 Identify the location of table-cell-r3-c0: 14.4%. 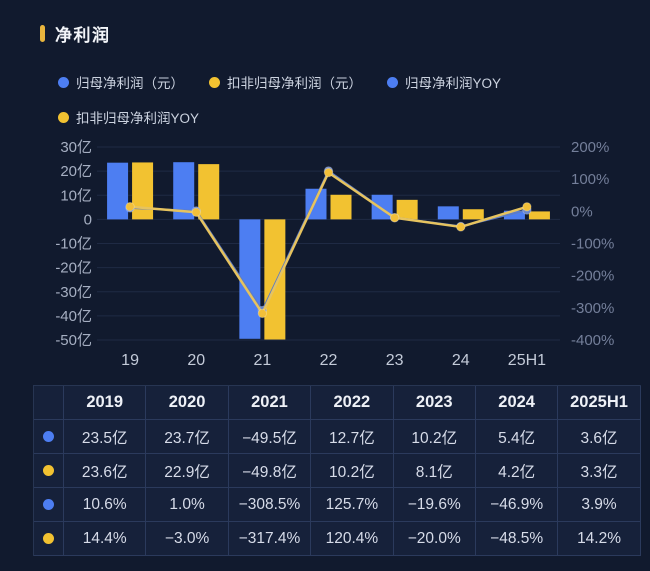
(105, 539).